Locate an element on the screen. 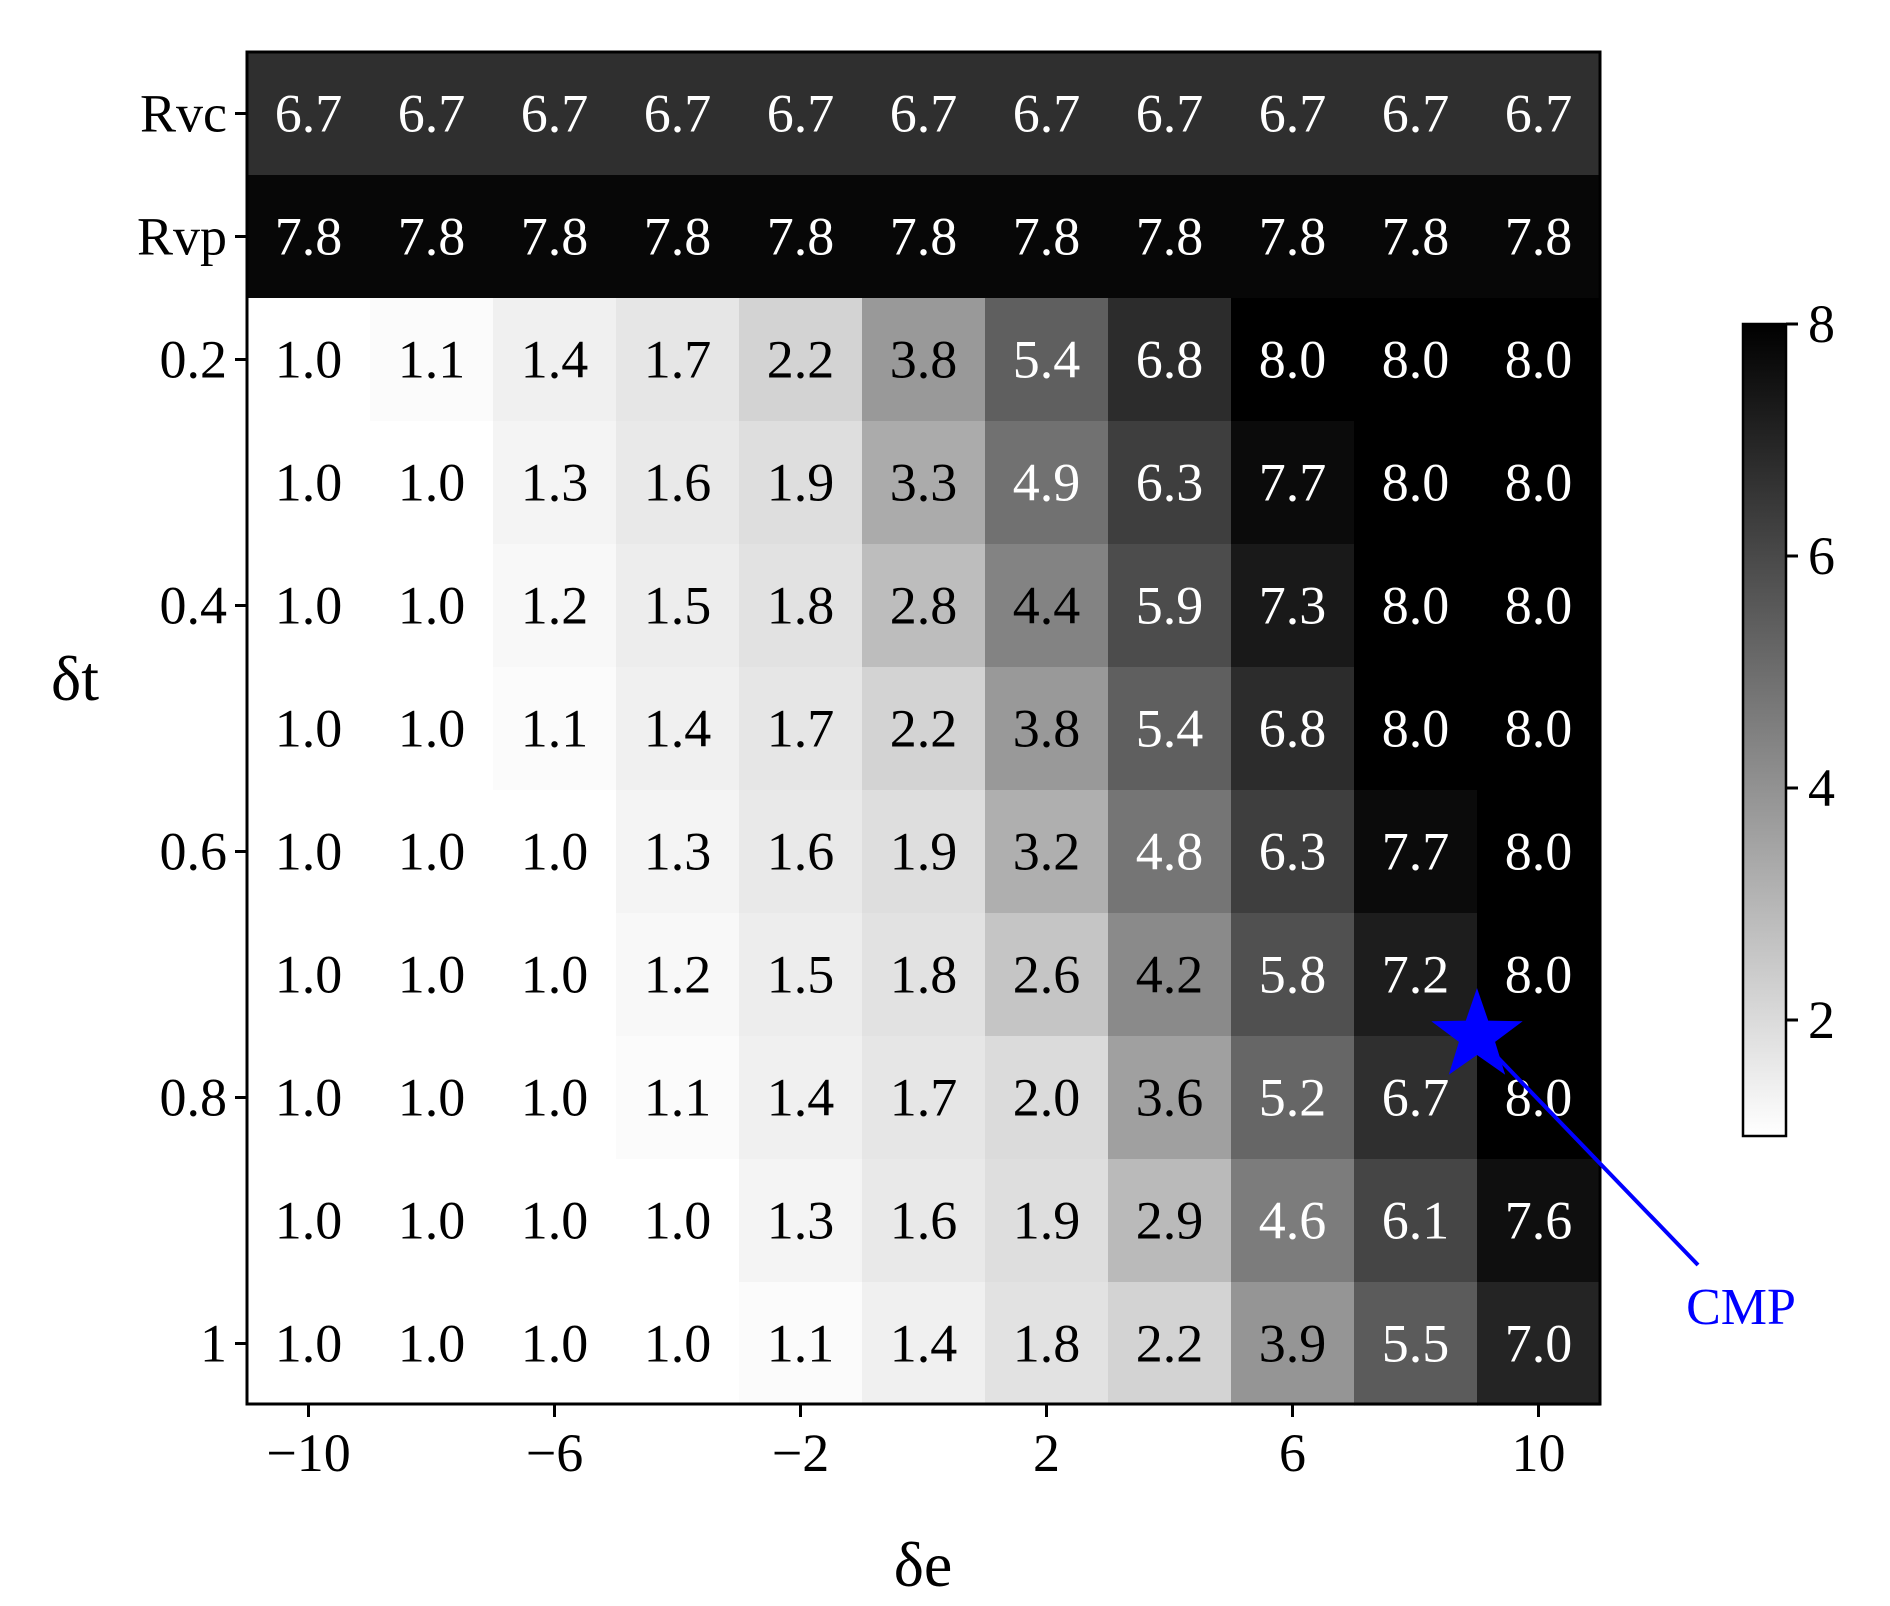 This screenshot has width=1890, height=1606. colorbar is located at coordinates (1764, 730).